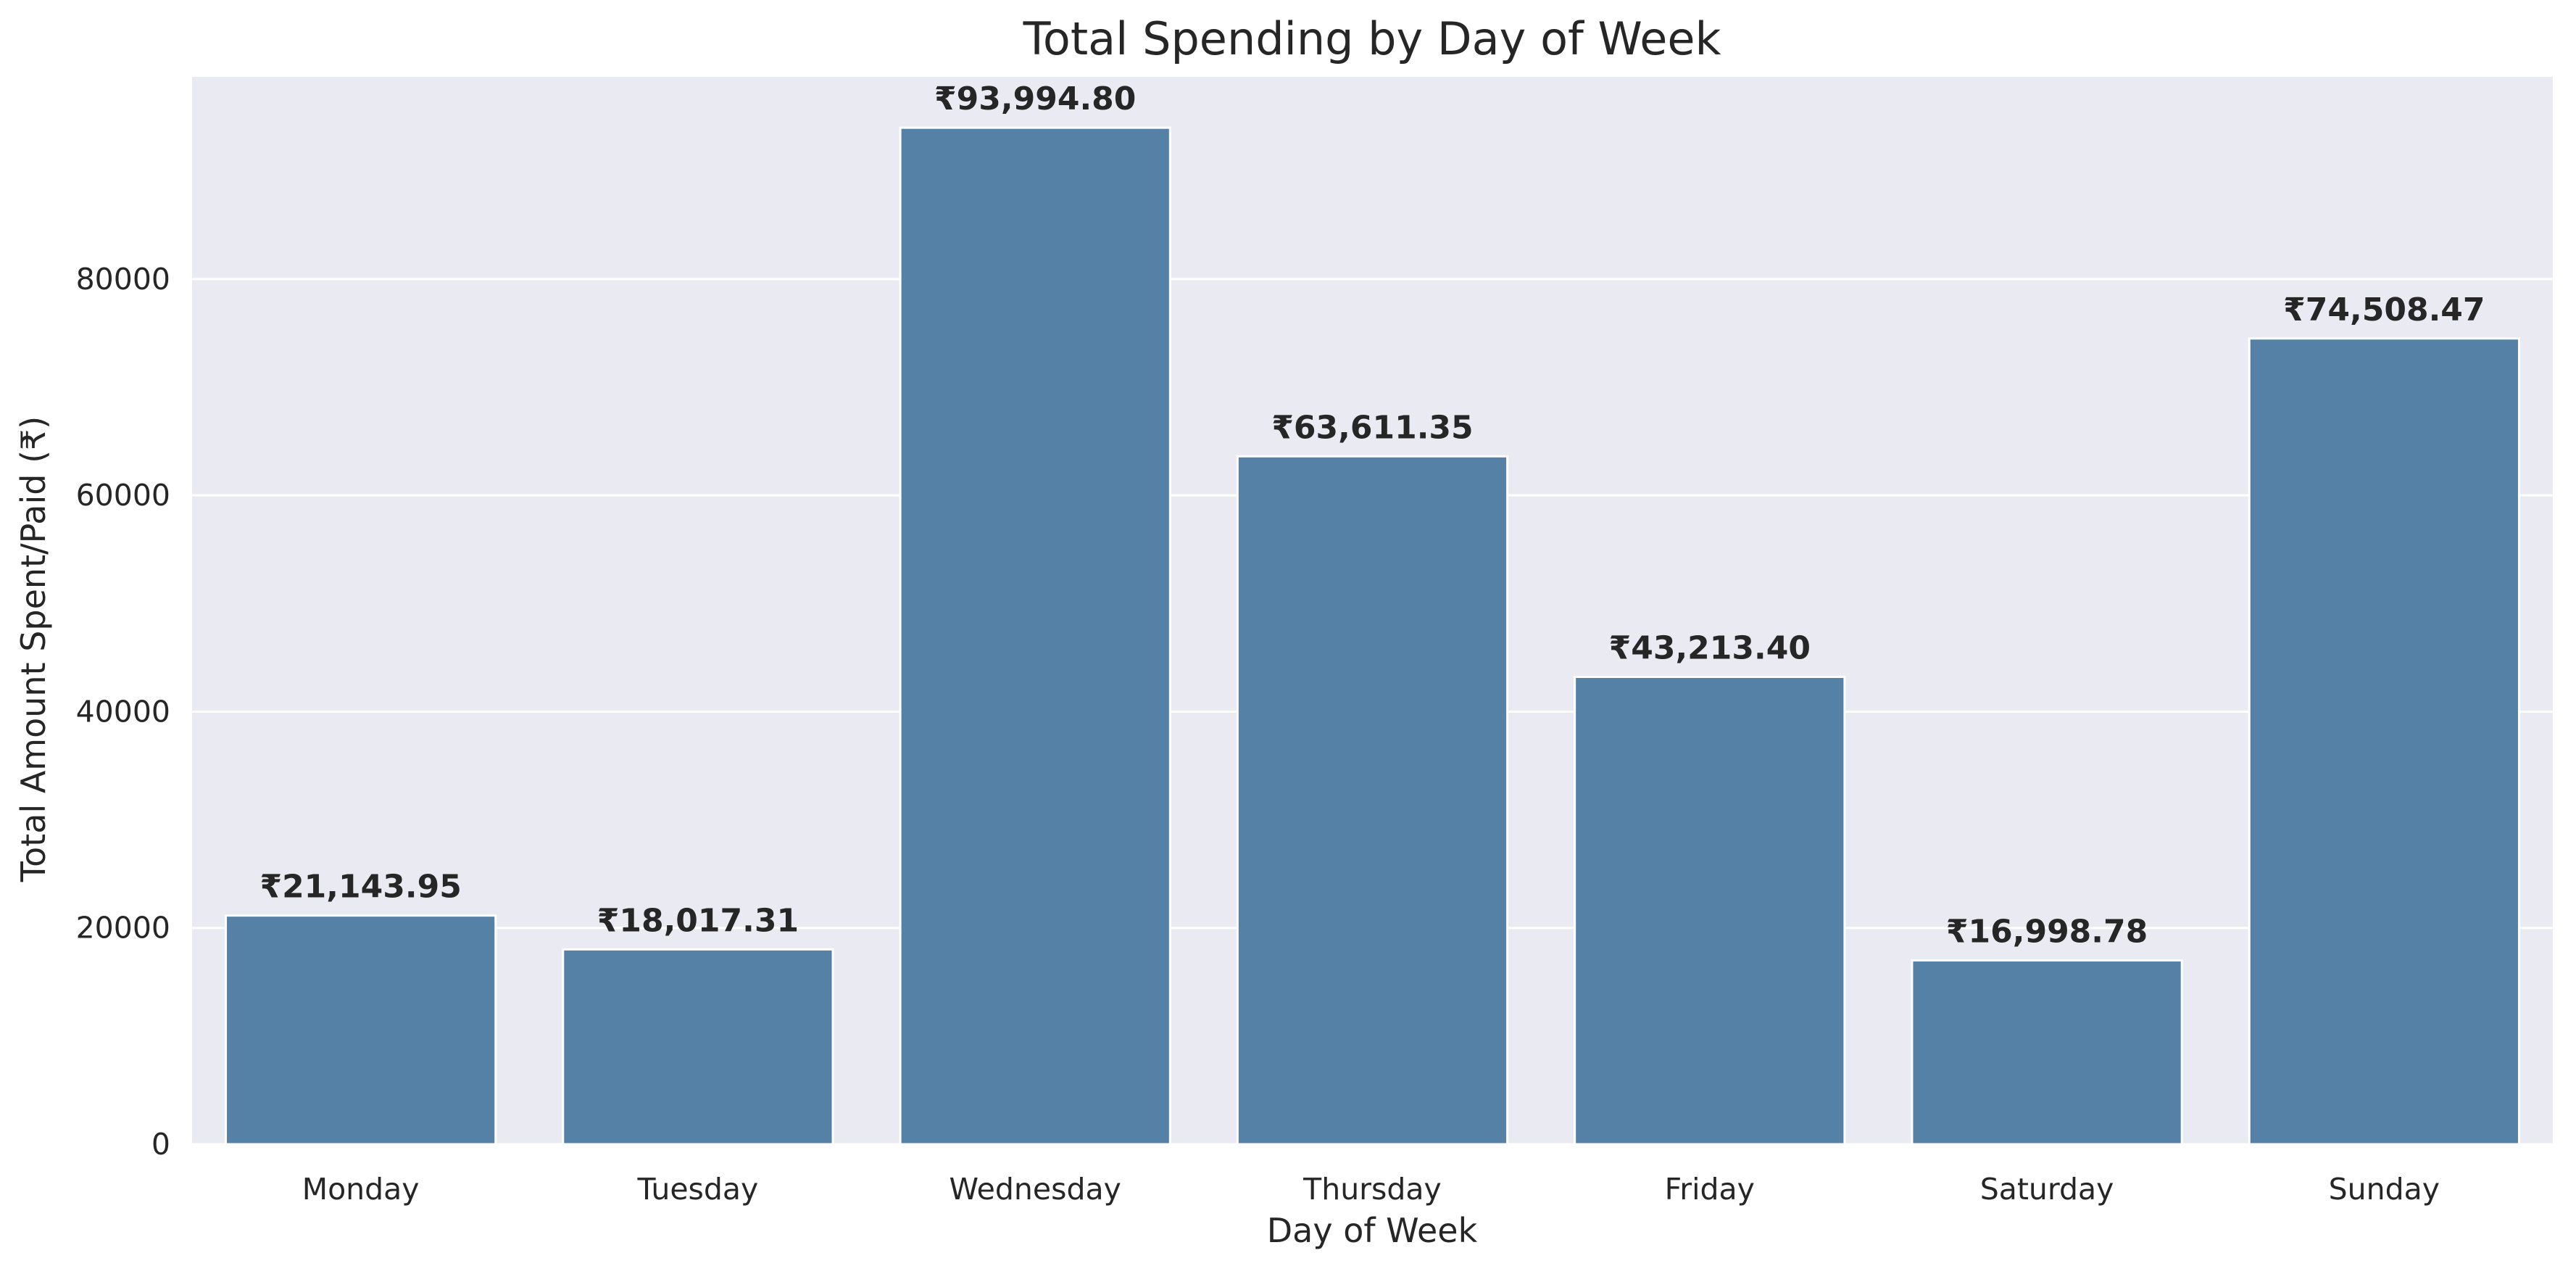 This screenshot has width=2576, height=1274. Describe the element at coordinates (698, 921) in the screenshot. I see `bar-value-label: ₹18,017.31` at that location.